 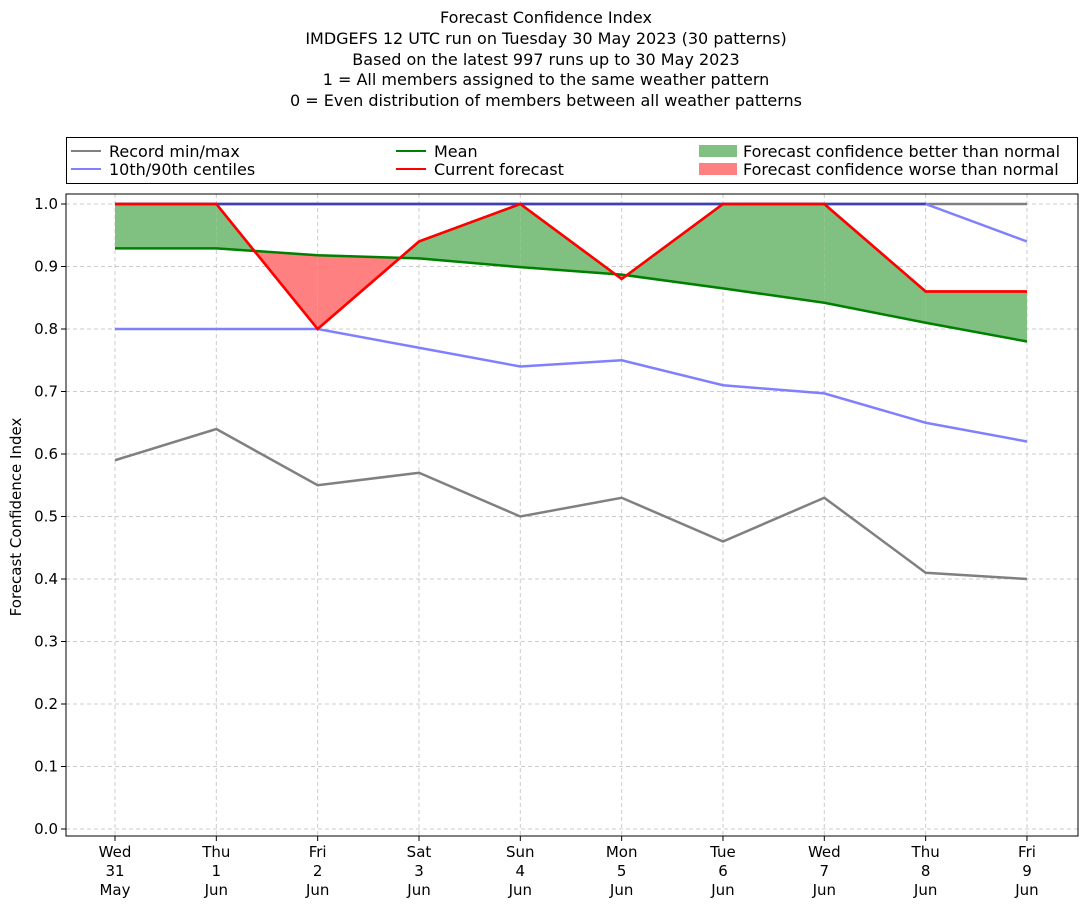 I want to click on y-tick-label: 0.4, so click(x=46, y=579).